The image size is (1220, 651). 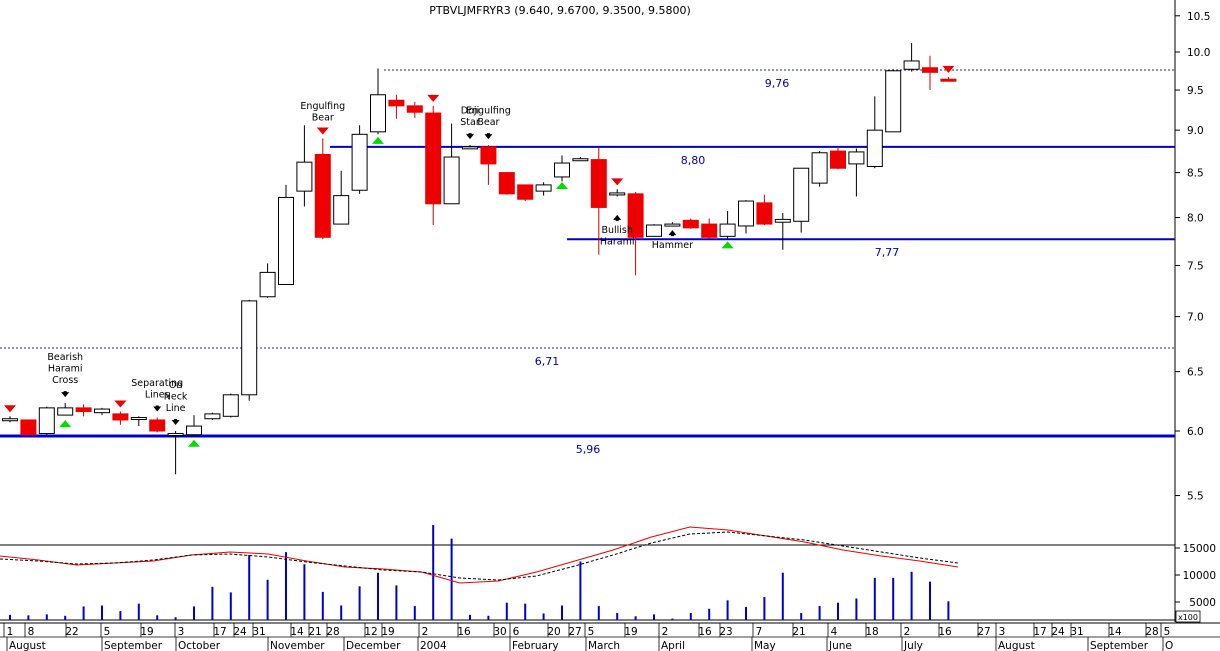 What do you see at coordinates (765, 645) in the screenshot?
I see `month-label: May` at bounding box center [765, 645].